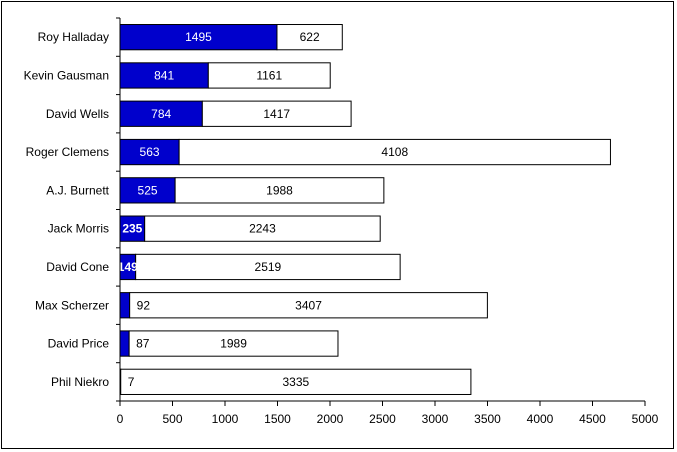 The height and width of the screenshot is (452, 677). I want to click on x-tick-label-500: 500, so click(172, 419).